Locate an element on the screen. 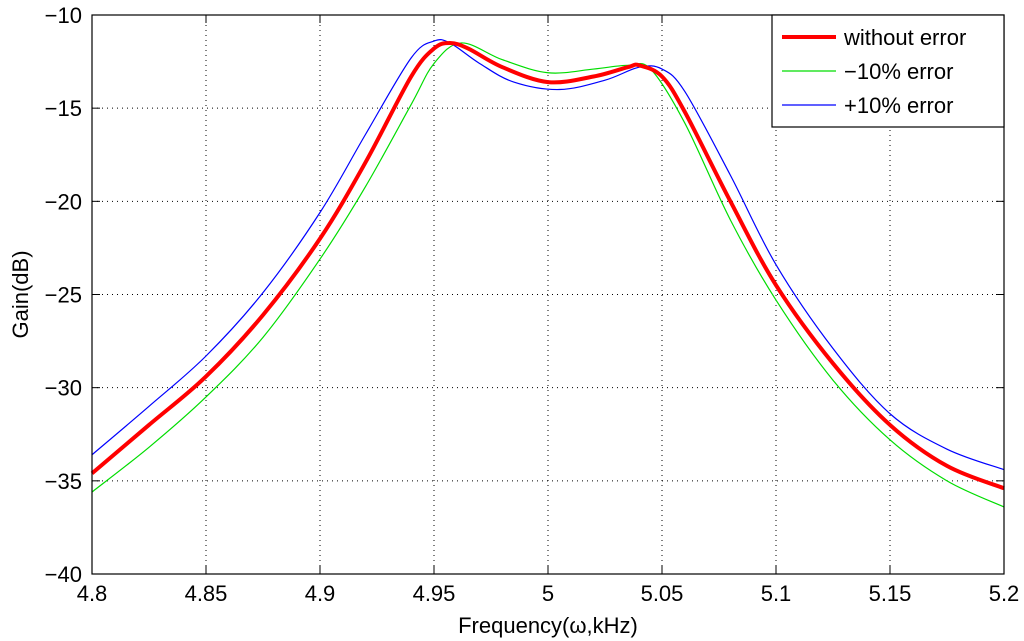 This screenshot has height=641, width=1024. x-tick-label: 4.85 is located at coordinates (206, 593).